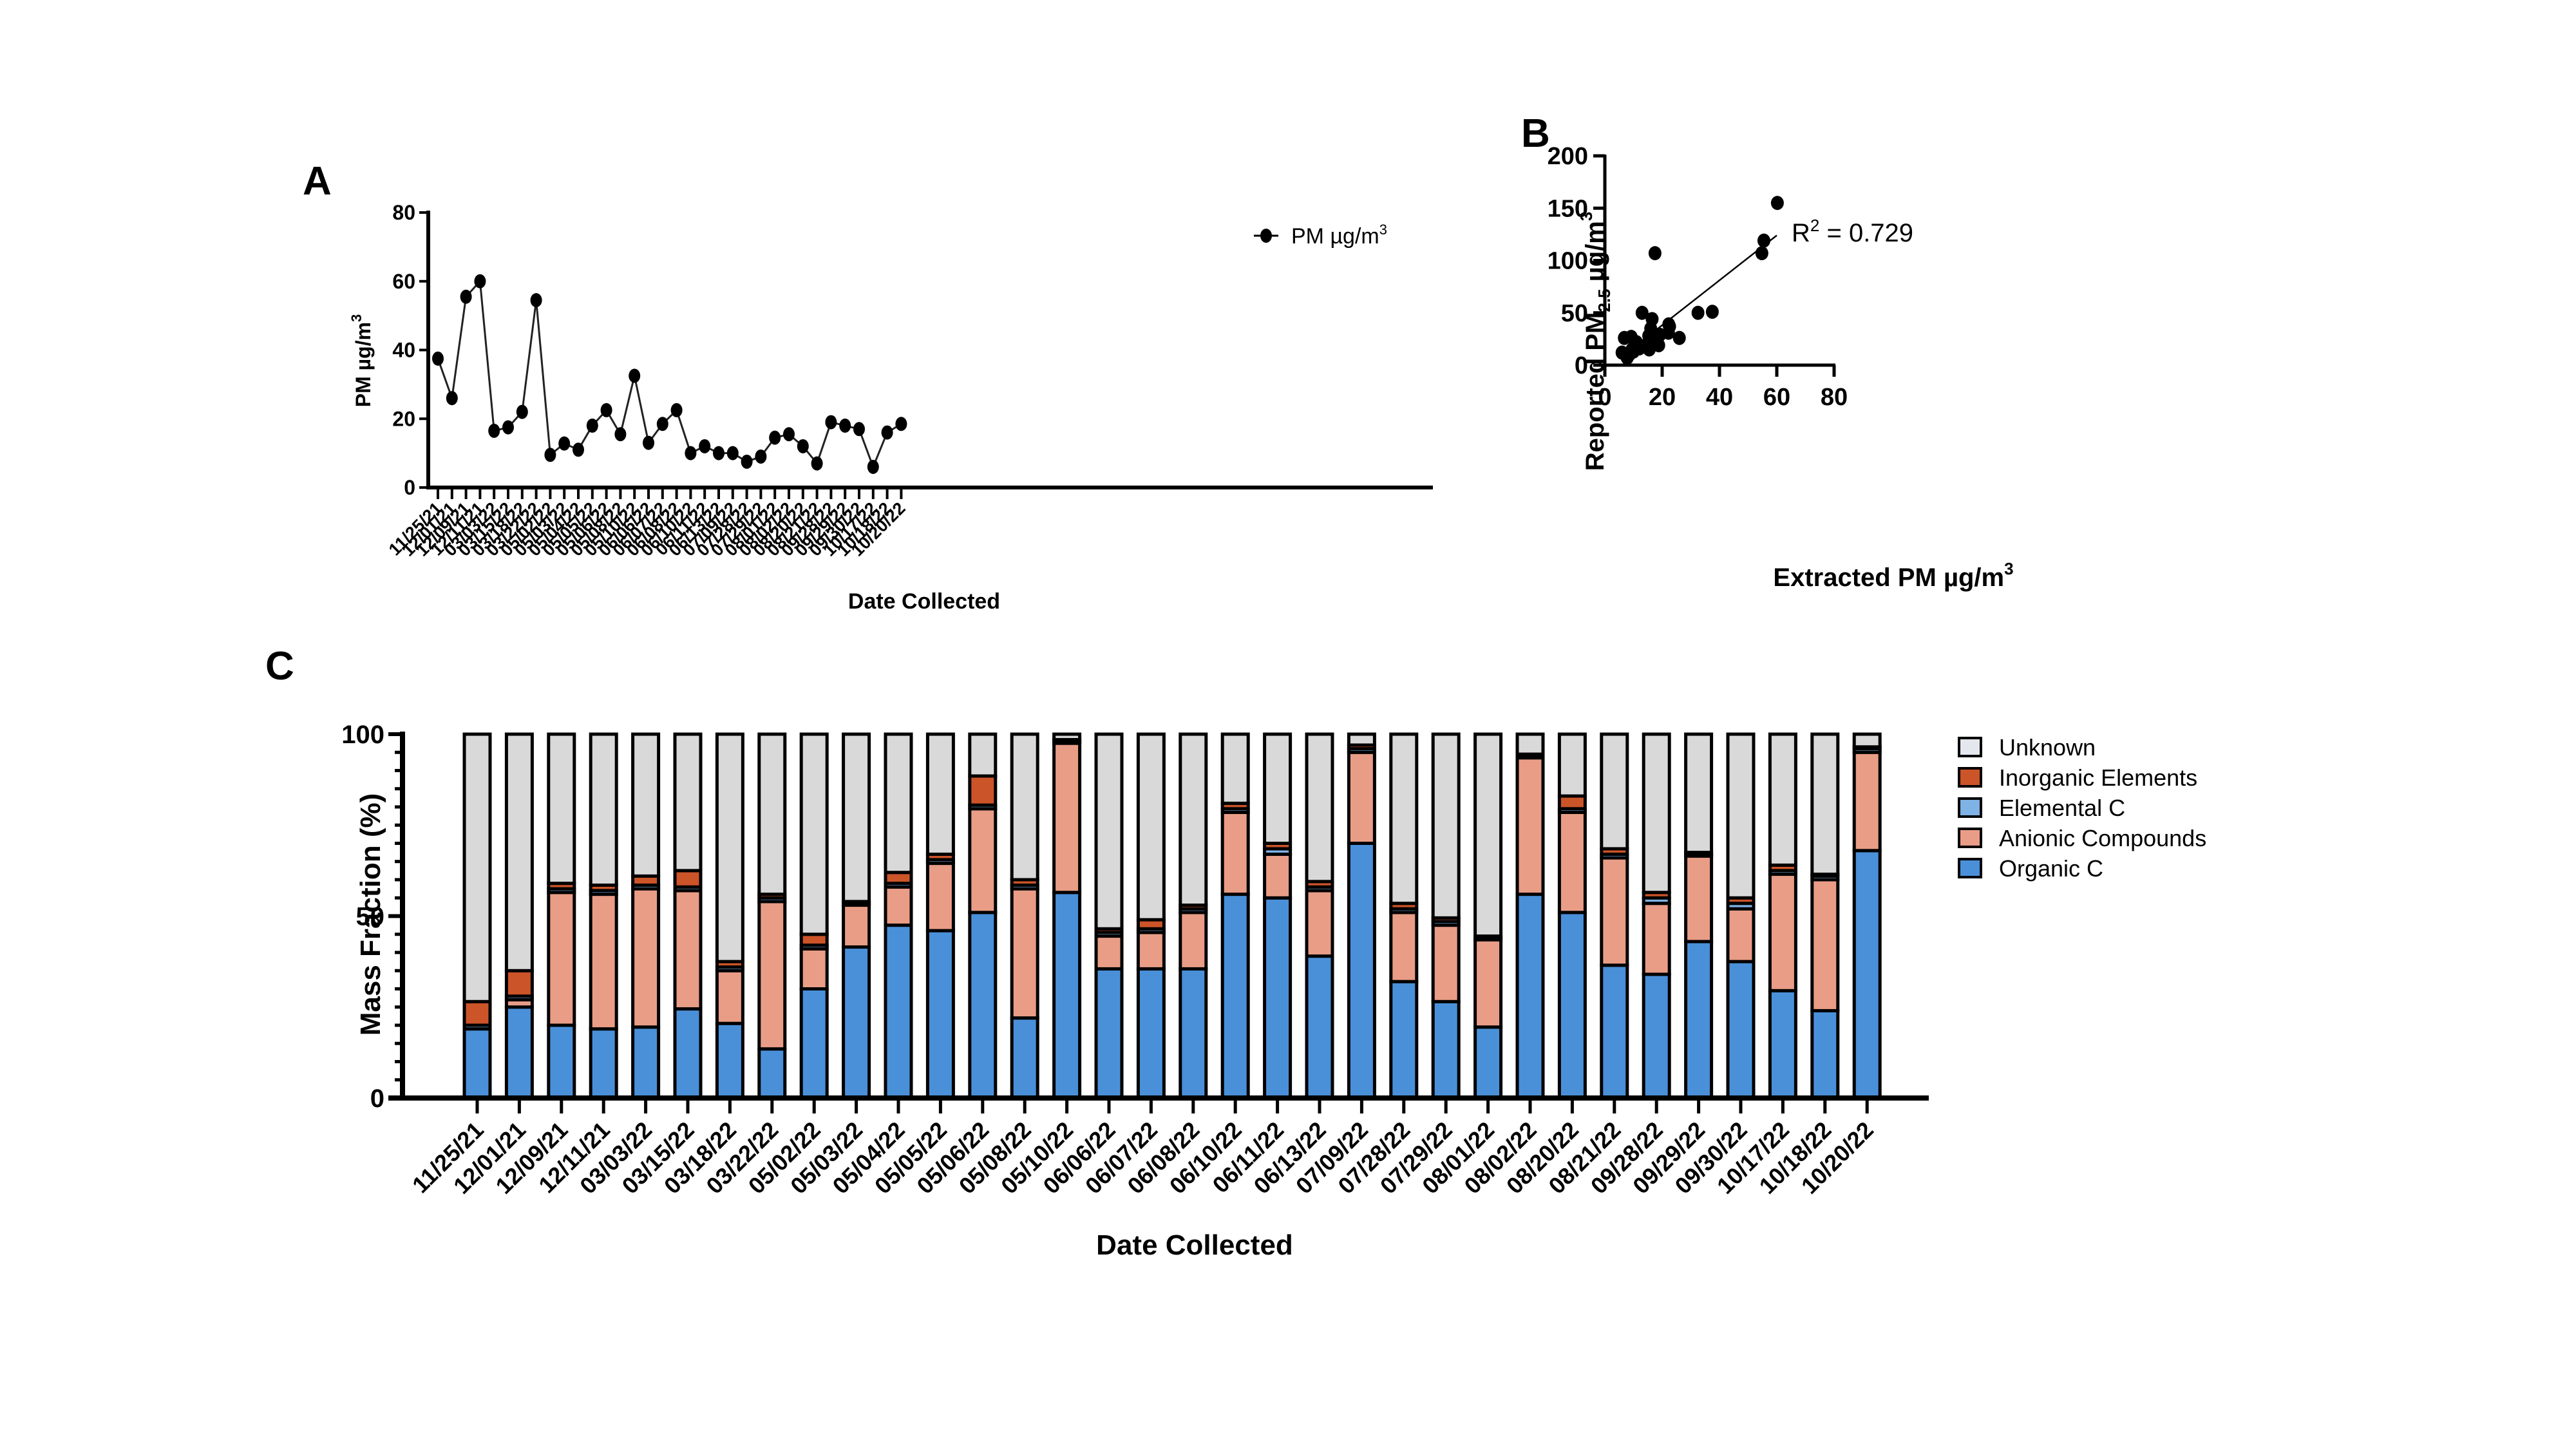 Image resolution: width=2576 pixels, height=1449 pixels. What do you see at coordinates (279, 666) in the screenshot?
I see `panel-label-c: C` at bounding box center [279, 666].